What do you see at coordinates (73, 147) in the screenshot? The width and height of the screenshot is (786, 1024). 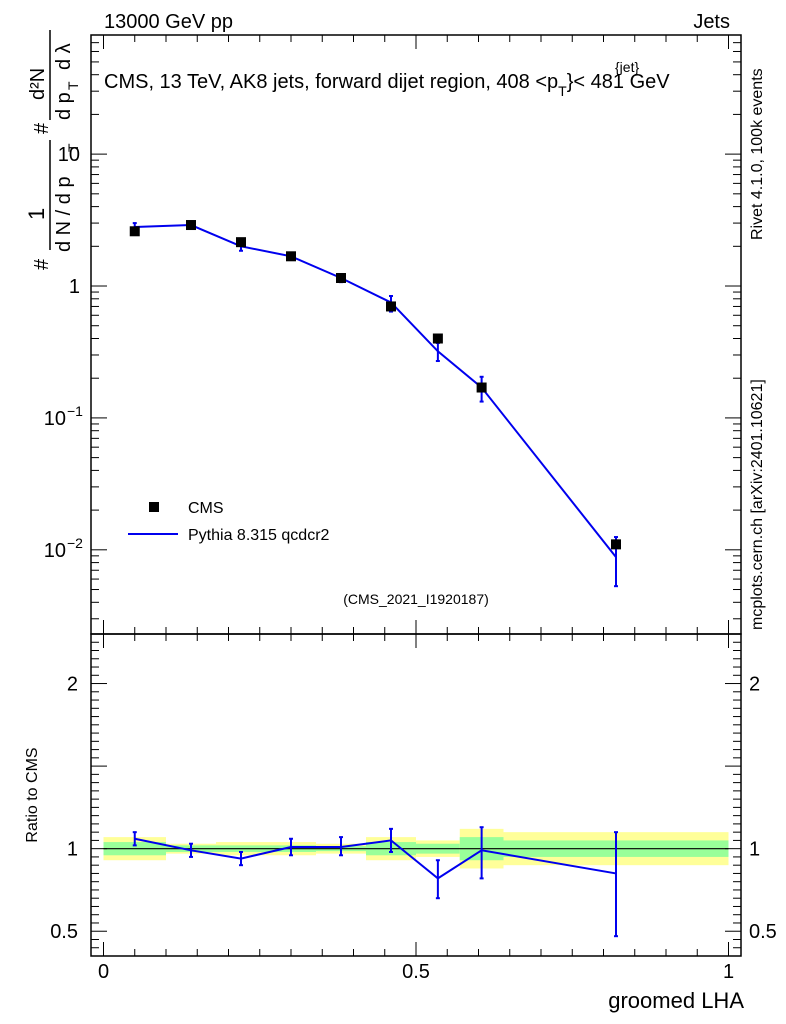 I see `ylabel-dn-sub: T` at bounding box center [73, 147].